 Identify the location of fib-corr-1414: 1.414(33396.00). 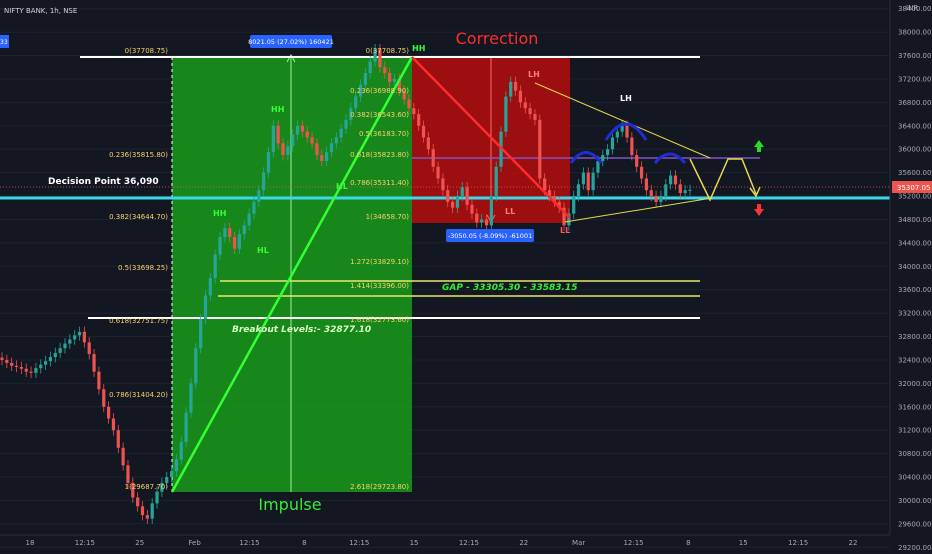
(379, 286).